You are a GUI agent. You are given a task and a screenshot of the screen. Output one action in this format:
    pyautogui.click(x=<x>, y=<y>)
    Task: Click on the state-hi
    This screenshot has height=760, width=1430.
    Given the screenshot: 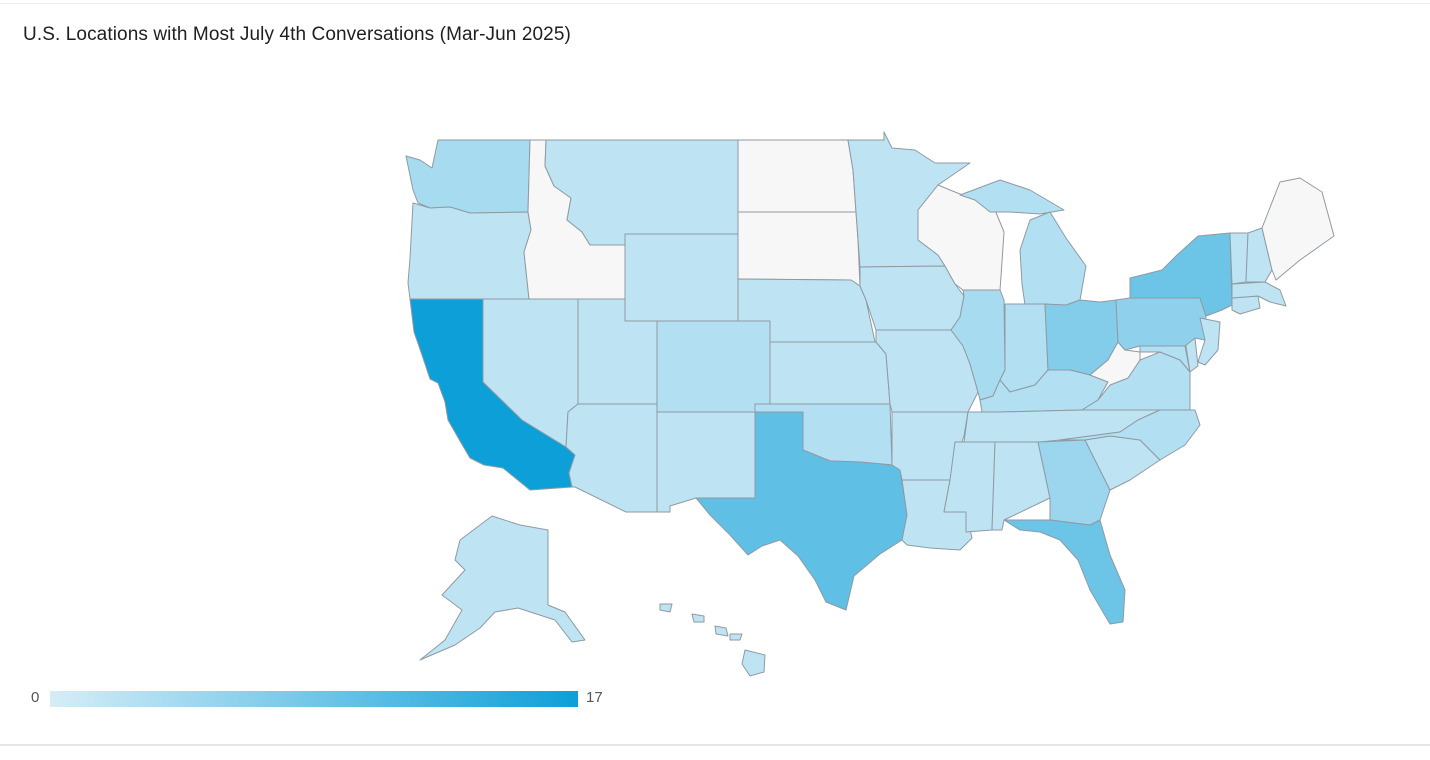 What is the action you would take?
    pyautogui.click(x=712, y=640)
    